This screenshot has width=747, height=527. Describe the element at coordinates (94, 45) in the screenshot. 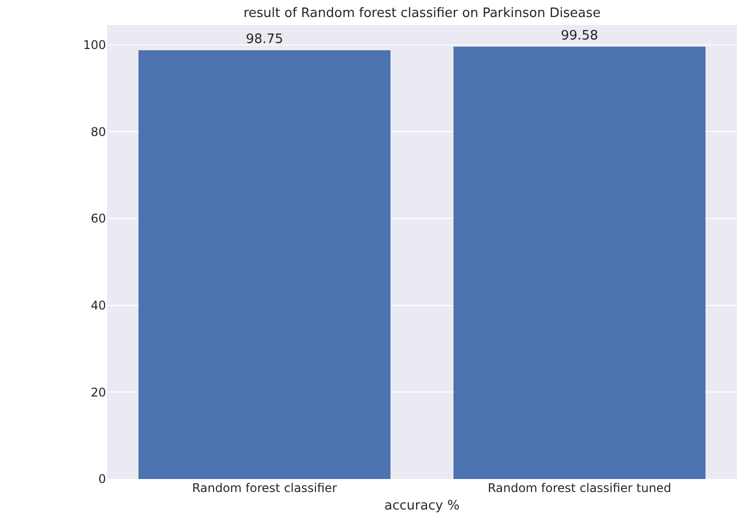

I see `y-tick-label: 100` at that location.